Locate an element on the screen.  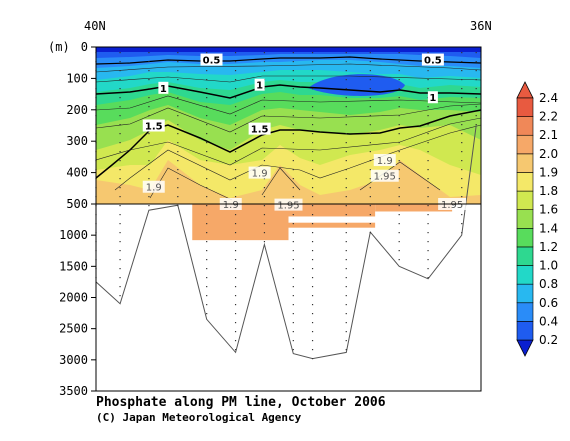
y-tick-label: 2000 is located at coordinates (73, 298).